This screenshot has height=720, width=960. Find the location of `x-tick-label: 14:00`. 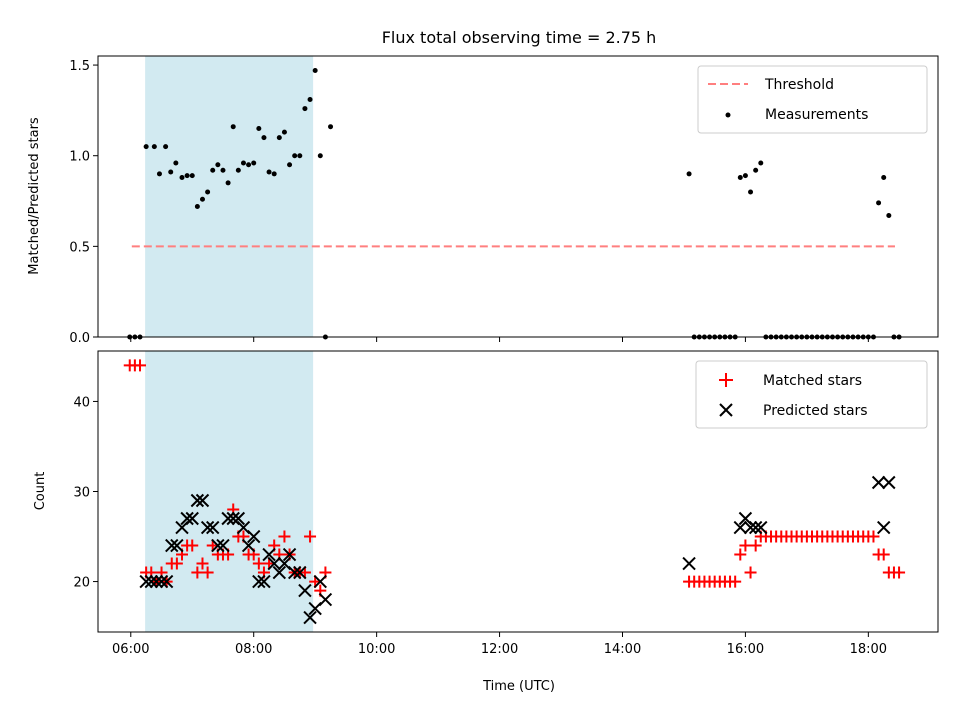

x-tick-label: 14:00 is located at coordinates (622, 649).